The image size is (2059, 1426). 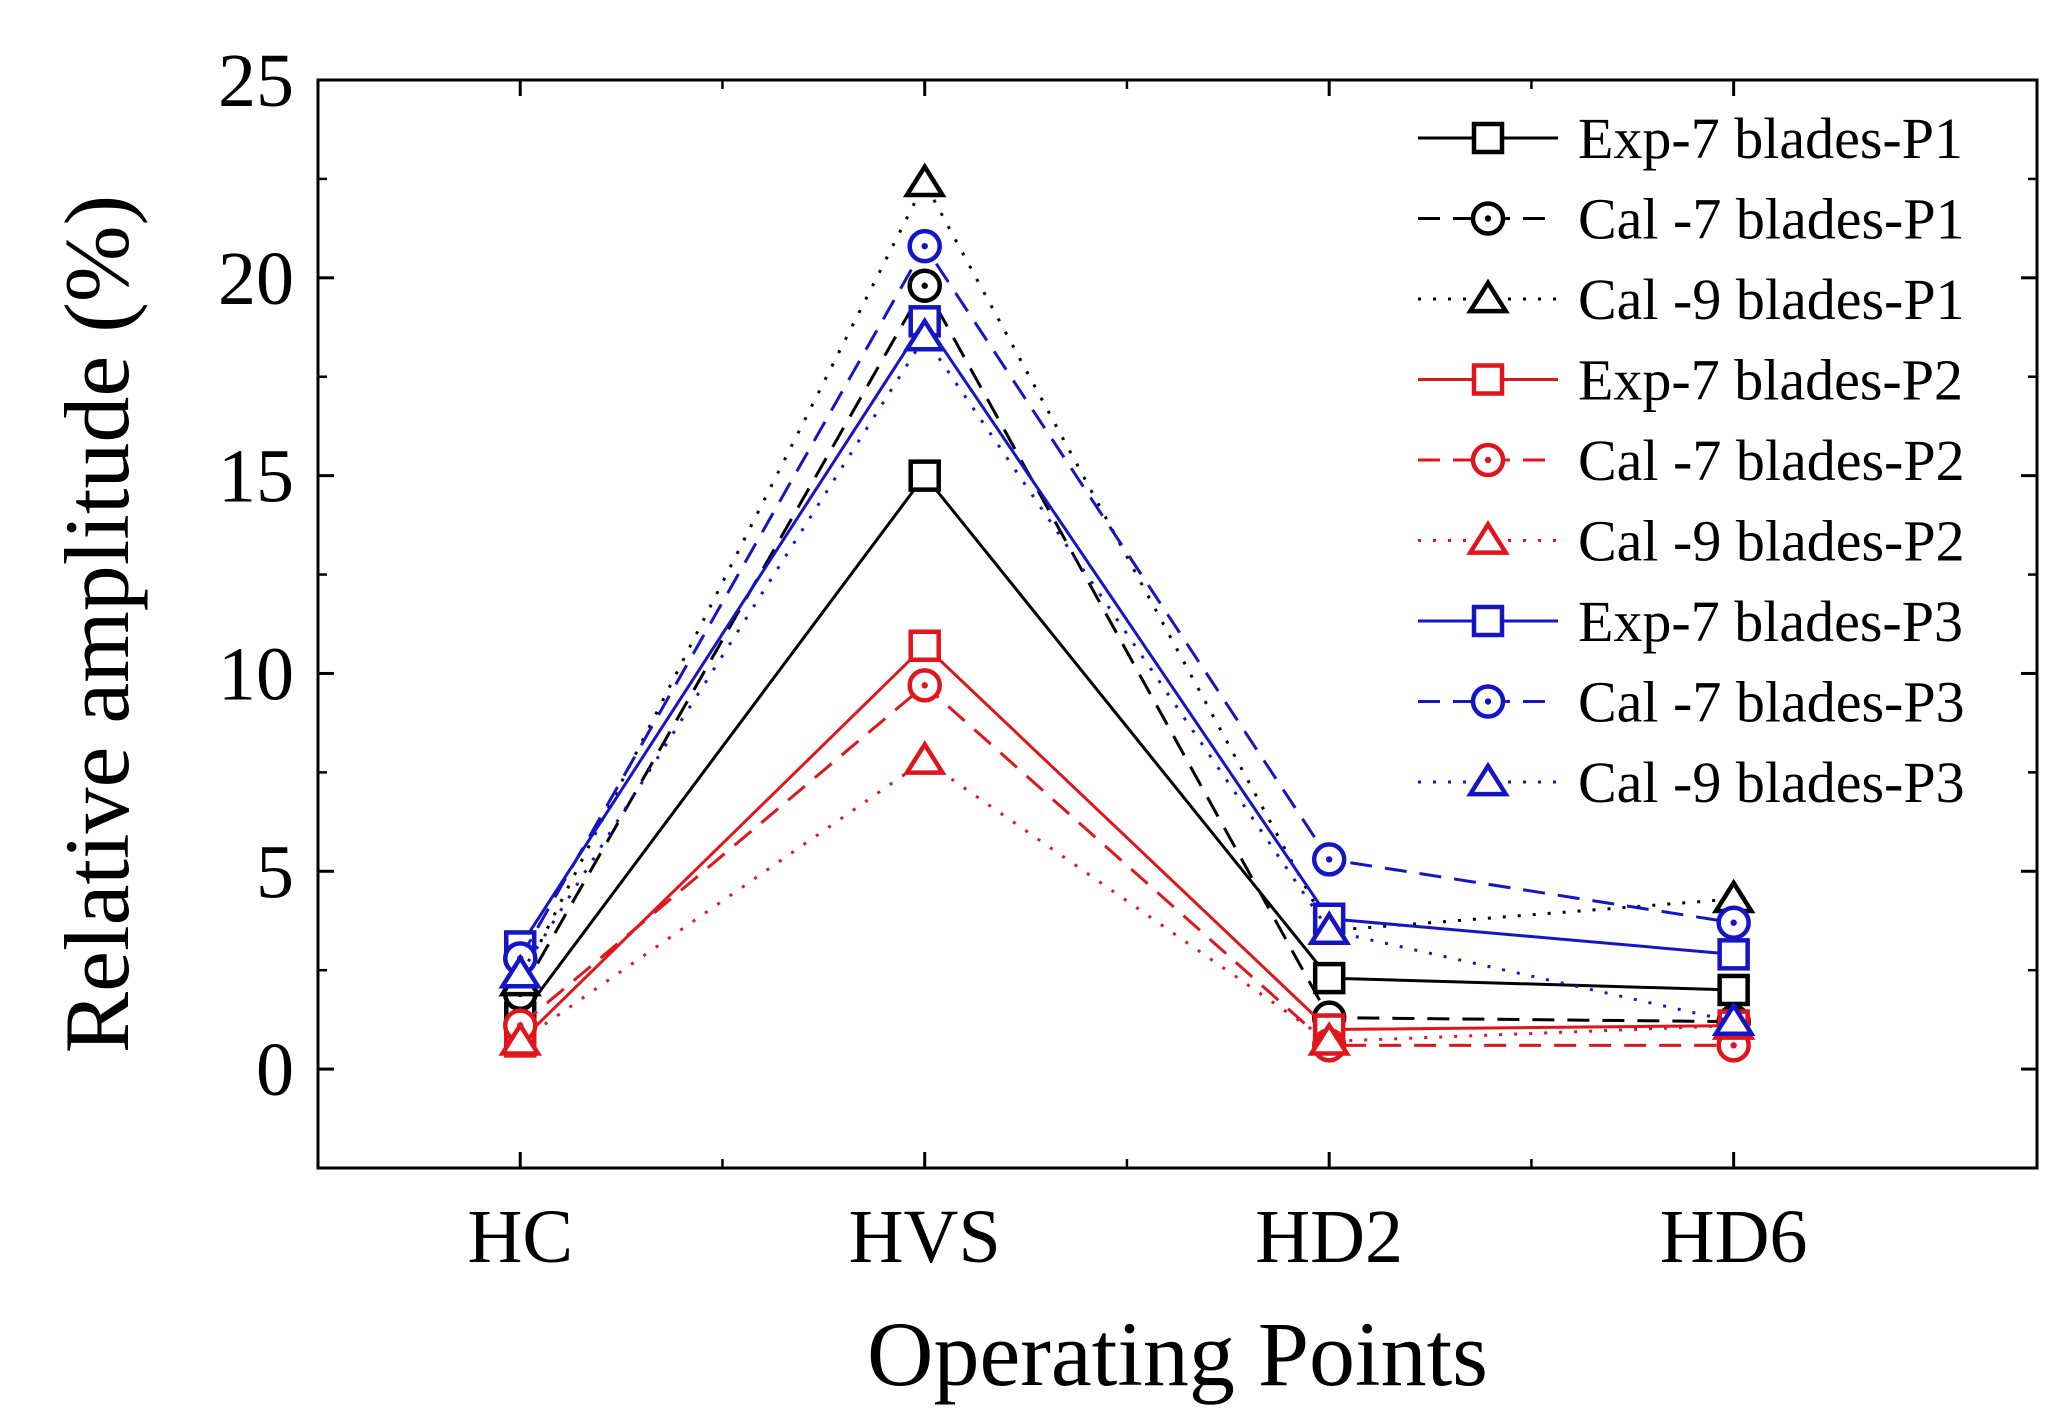 I want to click on y-tick-label: 20, so click(x=256, y=279).